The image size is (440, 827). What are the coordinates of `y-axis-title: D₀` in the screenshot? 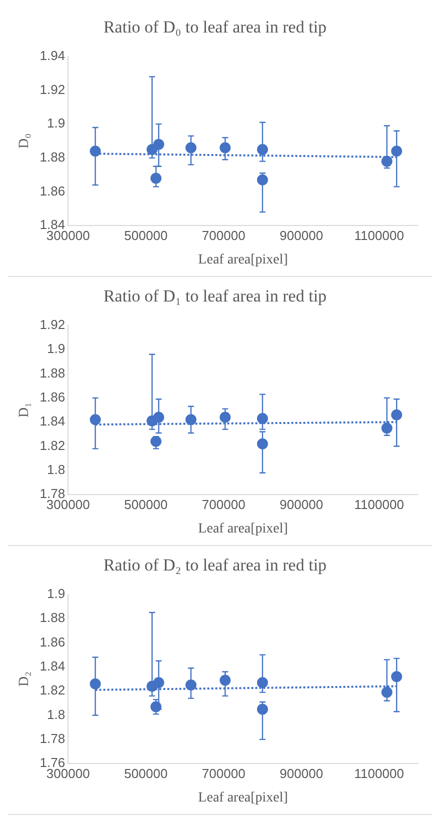 It's located at (24, 140).